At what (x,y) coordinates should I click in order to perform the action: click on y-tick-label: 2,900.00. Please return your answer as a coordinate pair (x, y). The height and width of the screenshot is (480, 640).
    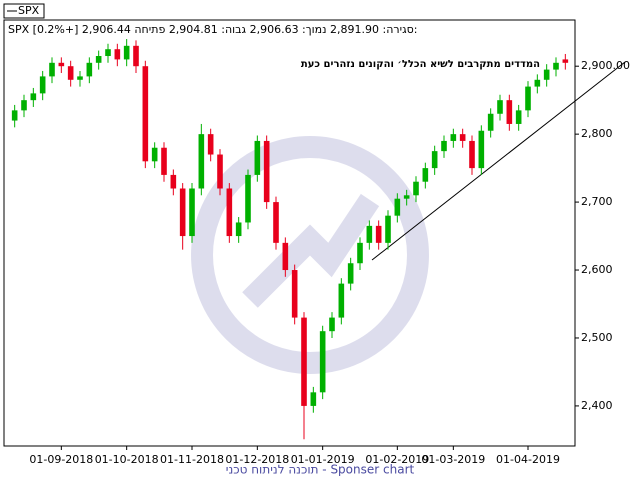
    Looking at the image, I should click on (605, 65).